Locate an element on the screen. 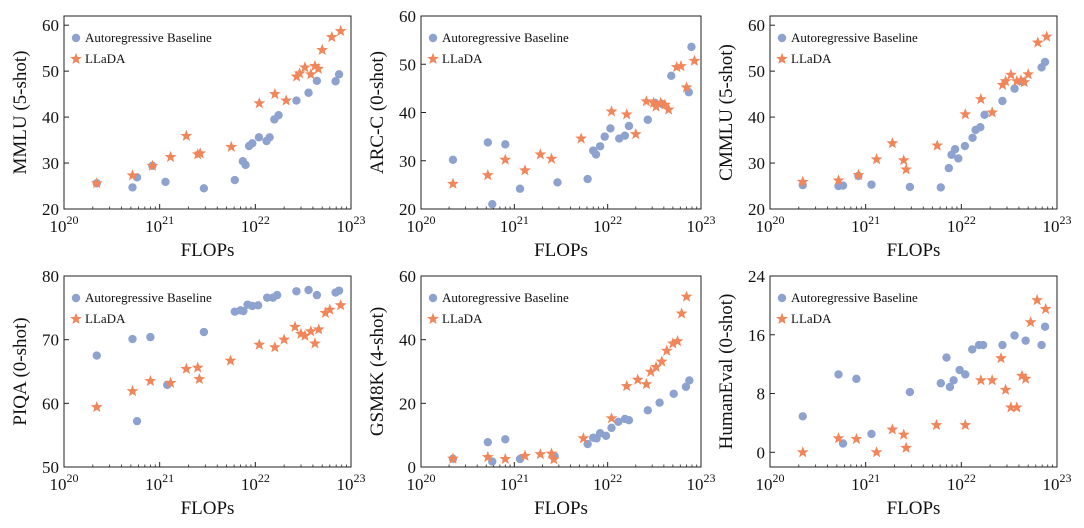  x-tick-label: 1023 is located at coordinates (1057, 482).